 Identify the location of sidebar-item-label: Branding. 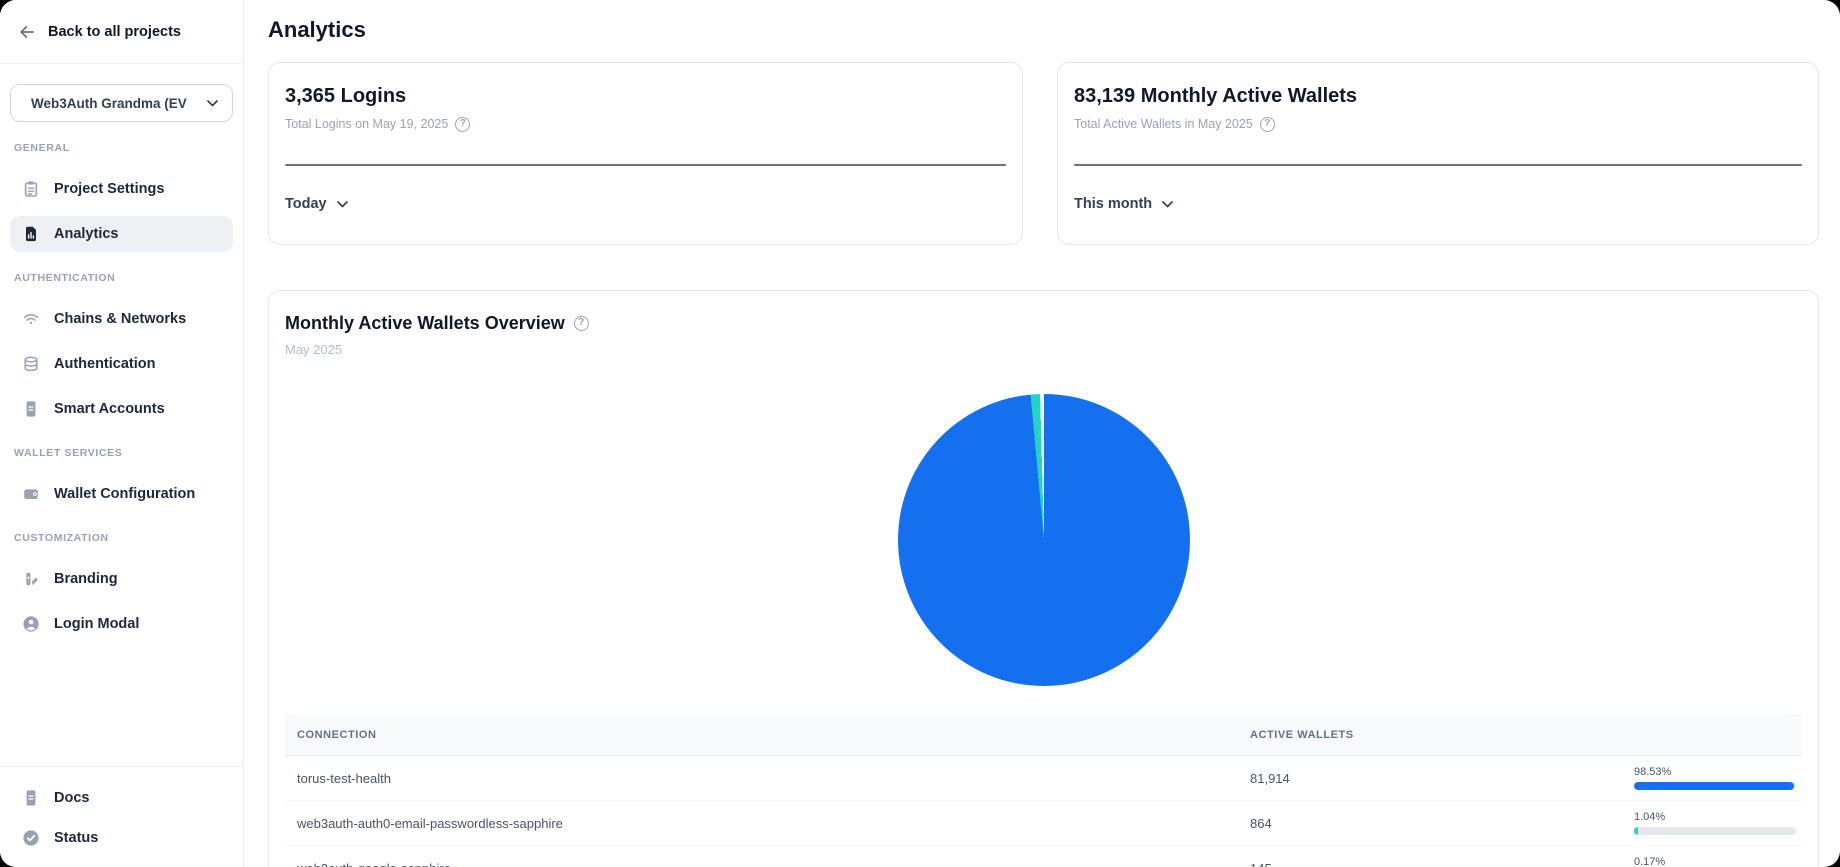
(86, 579).